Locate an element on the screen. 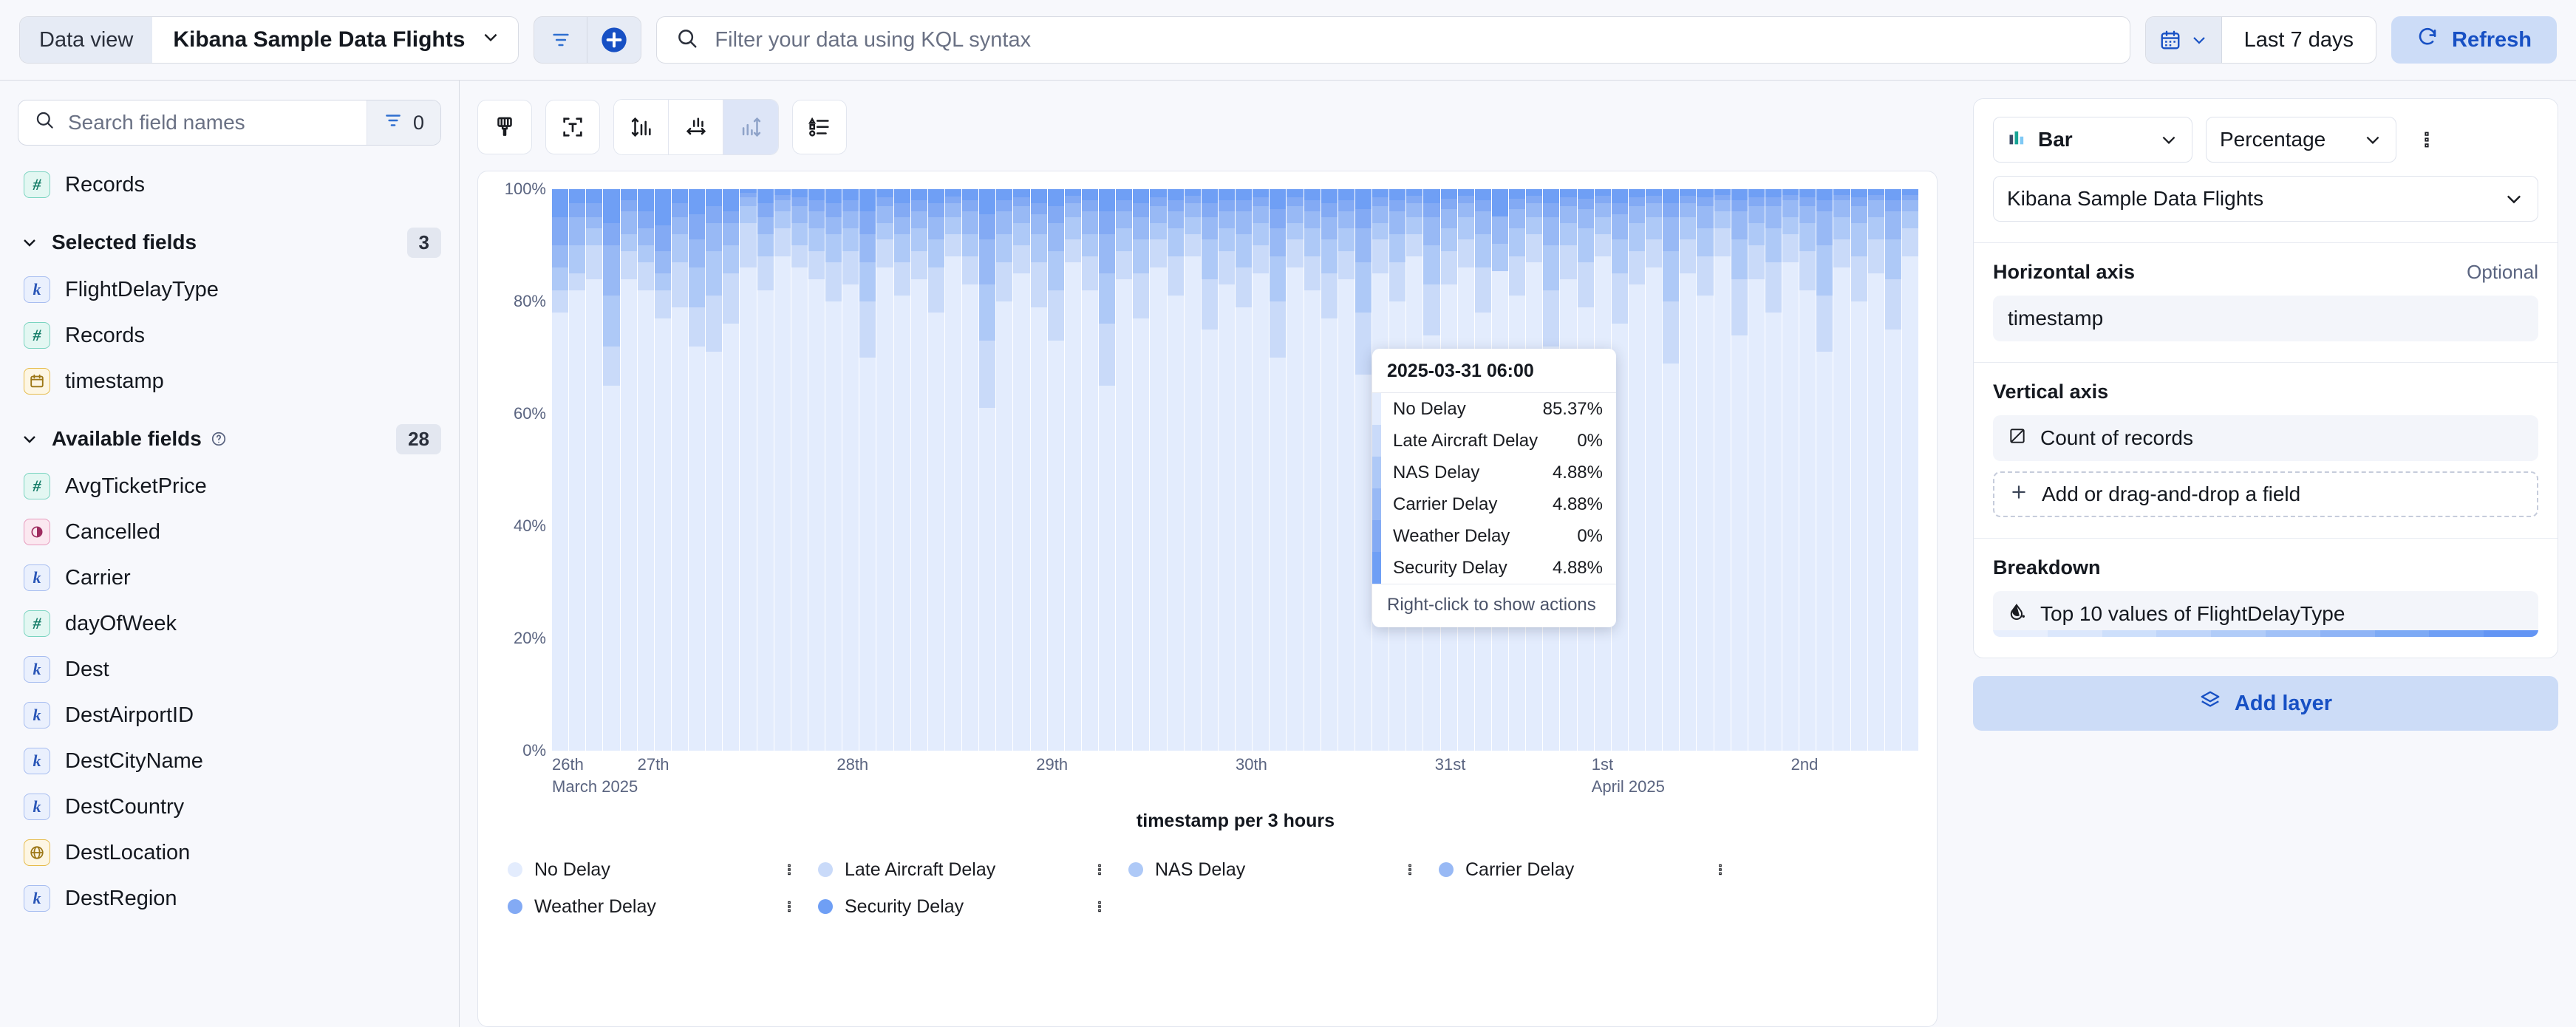 This screenshot has width=2576, height=1027. add-layer-button: Add layer is located at coordinates (2265, 703).